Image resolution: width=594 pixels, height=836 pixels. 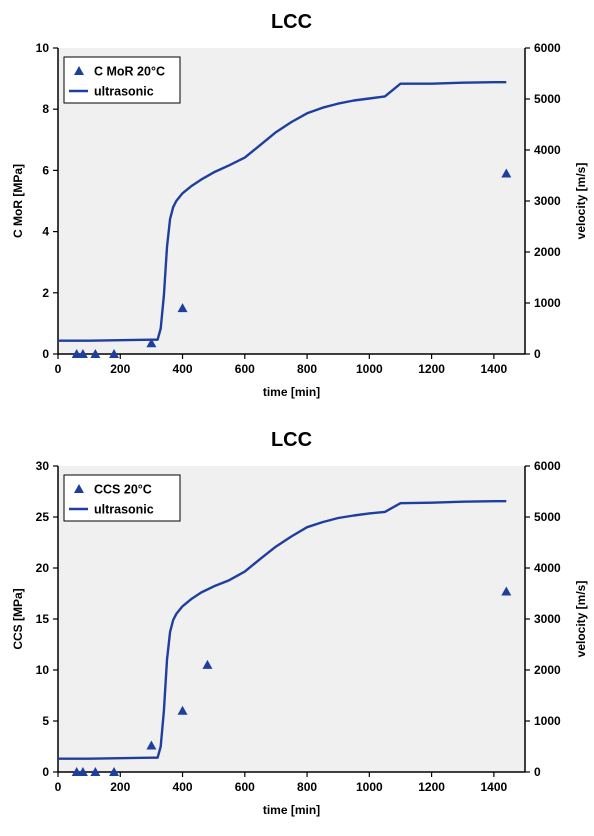 I want to click on legend-label: C MoR 20°C, so click(x=129, y=72).